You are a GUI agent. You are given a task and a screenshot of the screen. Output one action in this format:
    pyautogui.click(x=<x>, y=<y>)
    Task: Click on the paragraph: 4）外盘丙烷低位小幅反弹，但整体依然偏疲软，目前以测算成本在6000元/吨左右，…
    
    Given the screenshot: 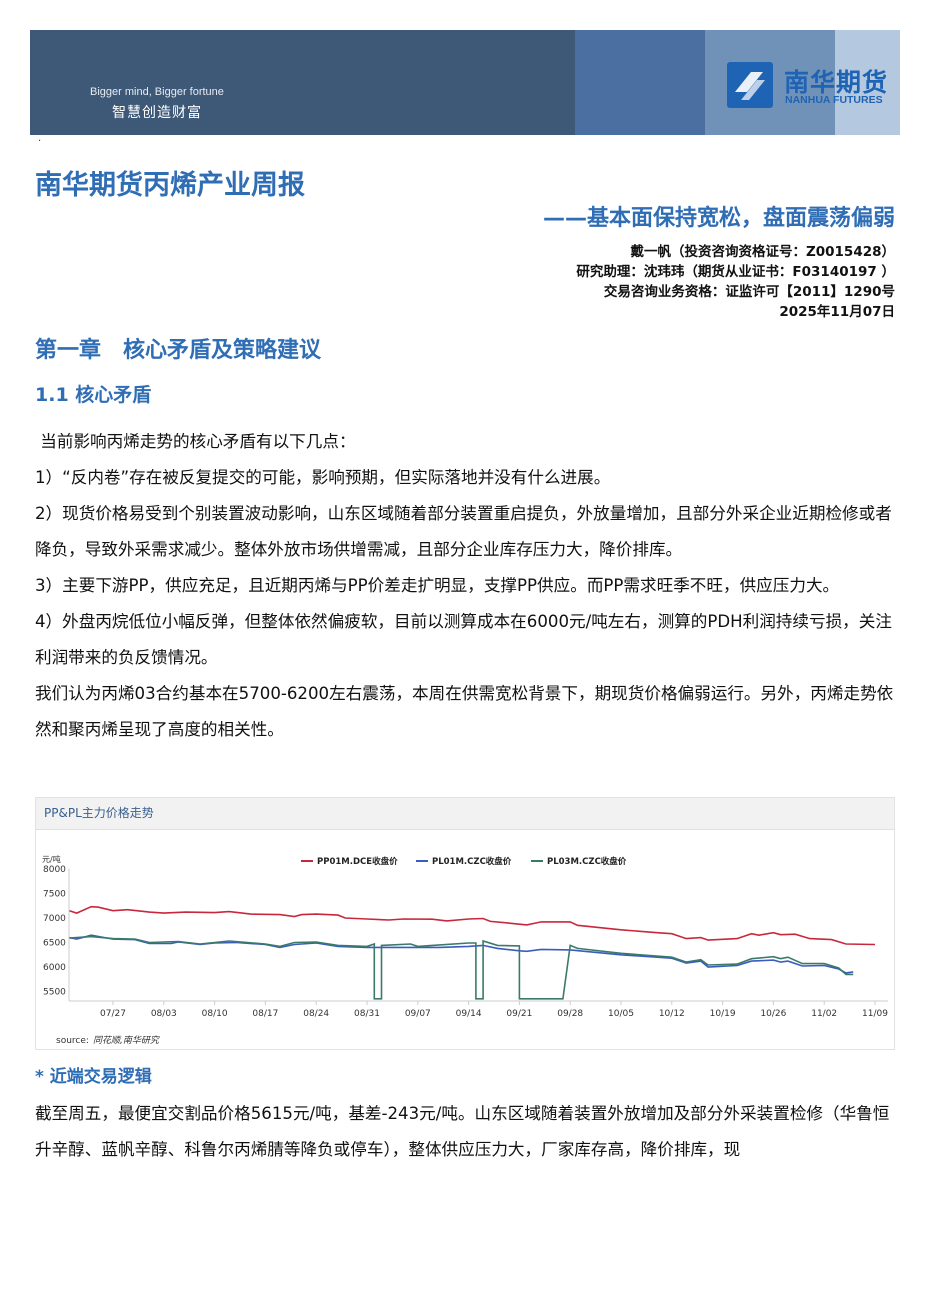 What is the action you would take?
    pyautogui.click(x=463, y=639)
    